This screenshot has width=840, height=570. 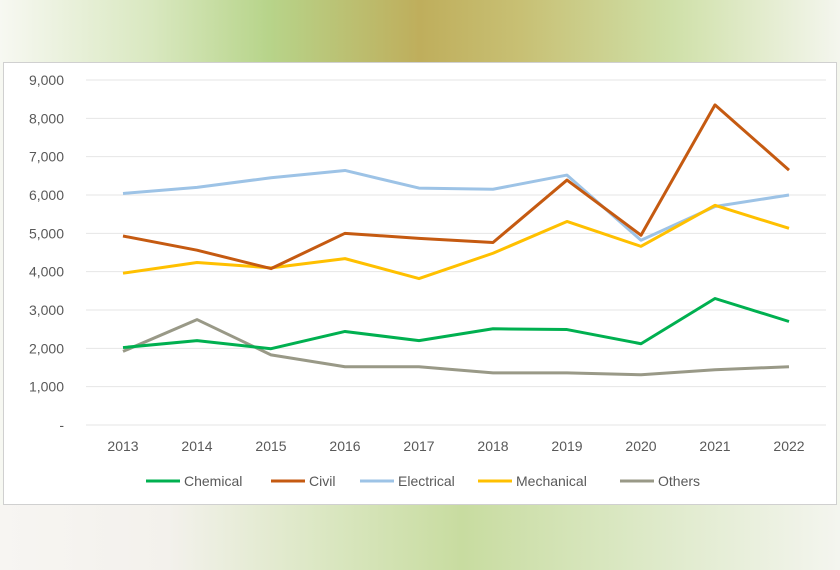 What do you see at coordinates (46, 310) in the screenshot?
I see `y-tick-label: 3,000` at bounding box center [46, 310].